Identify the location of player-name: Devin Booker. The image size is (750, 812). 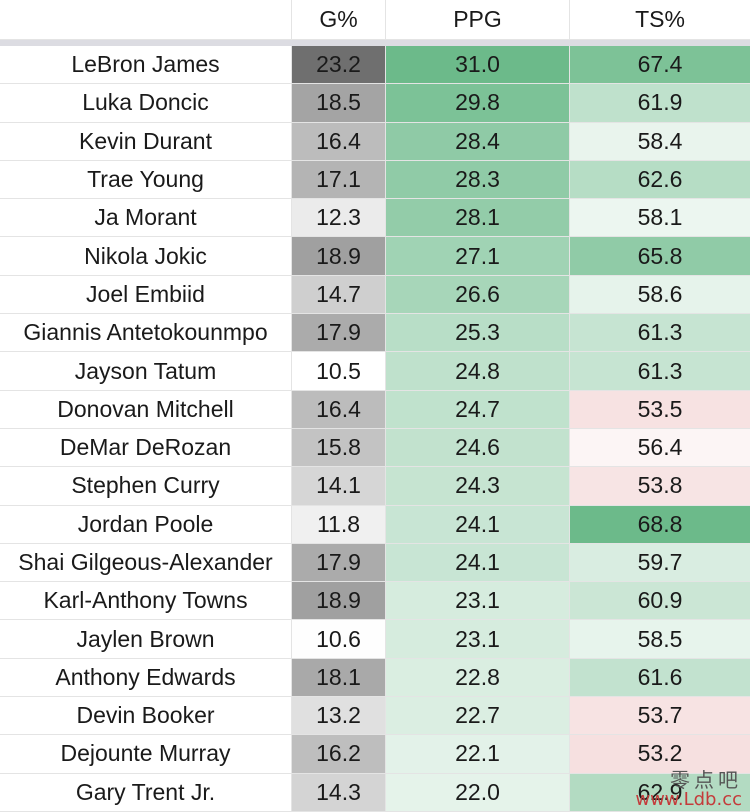
(146, 716).